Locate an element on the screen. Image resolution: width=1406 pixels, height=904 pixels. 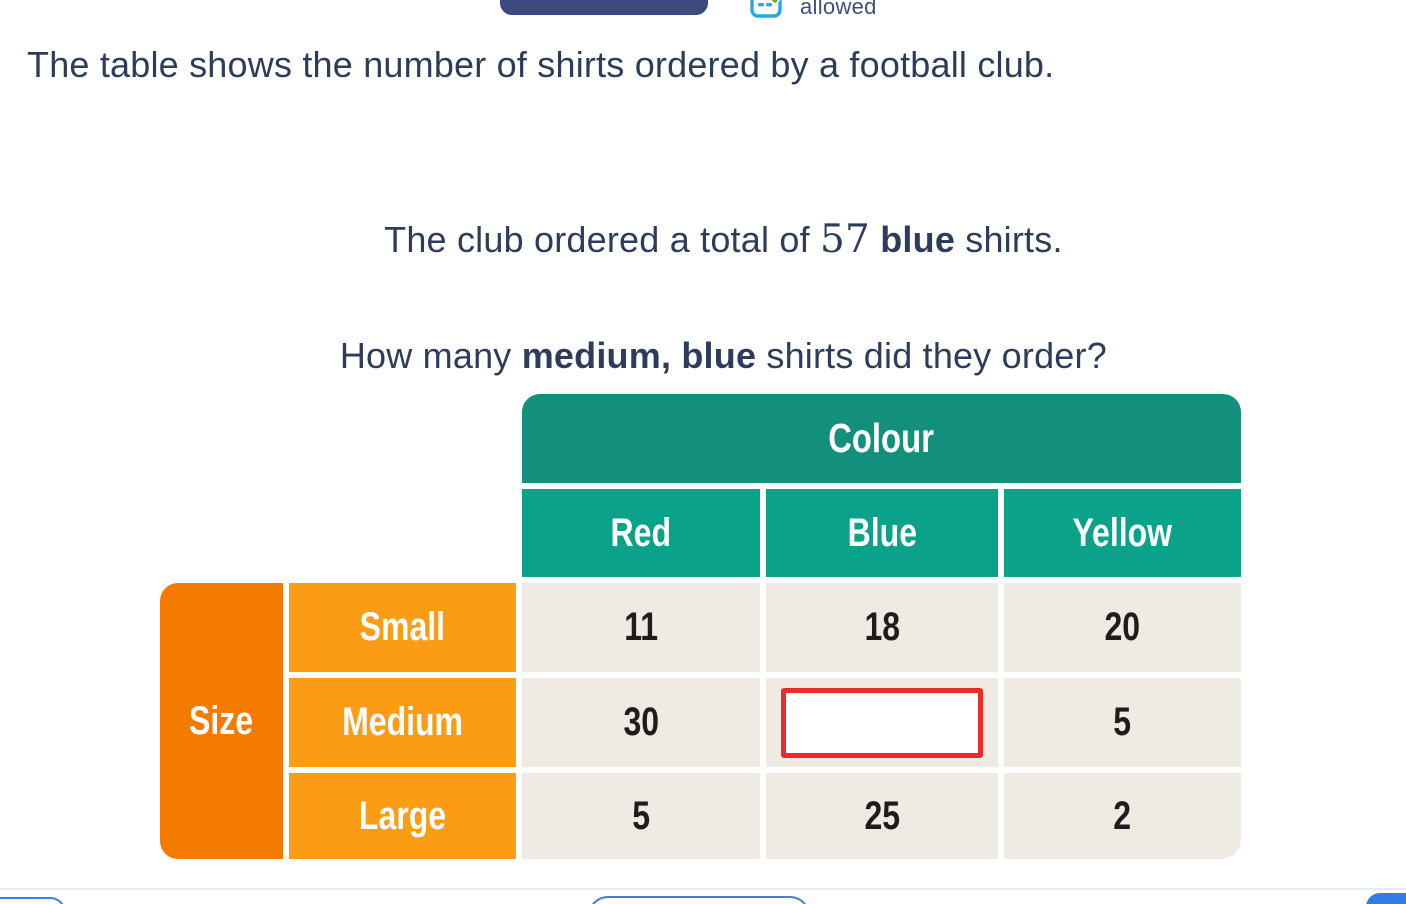
row-header-large: Large is located at coordinates (402, 816).